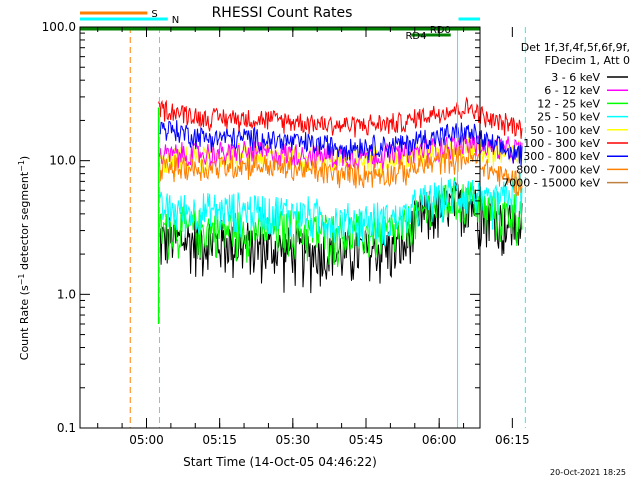 The width and height of the screenshot is (640, 485). I want to click on x-tick-label: 05:45, so click(366, 440).